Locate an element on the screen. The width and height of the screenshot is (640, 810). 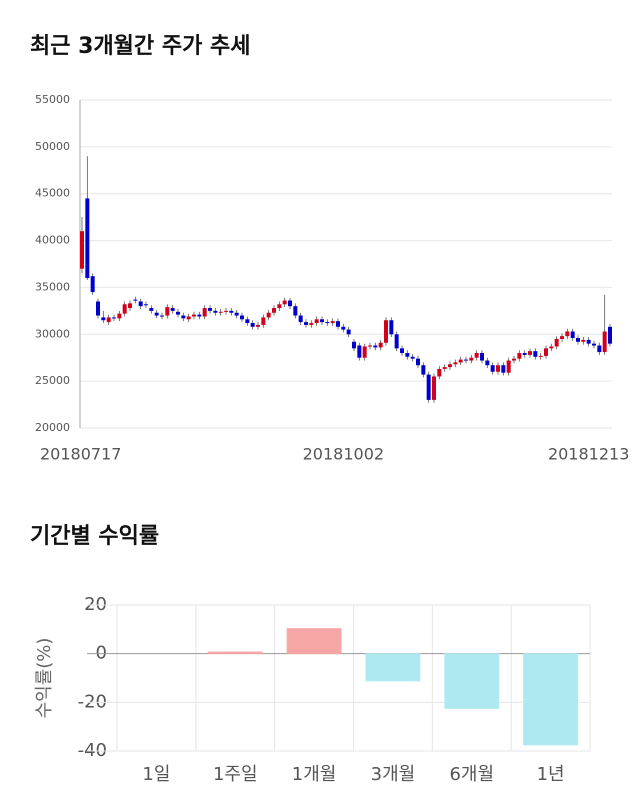
y-tick-label: 25000 is located at coordinates (52, 380).